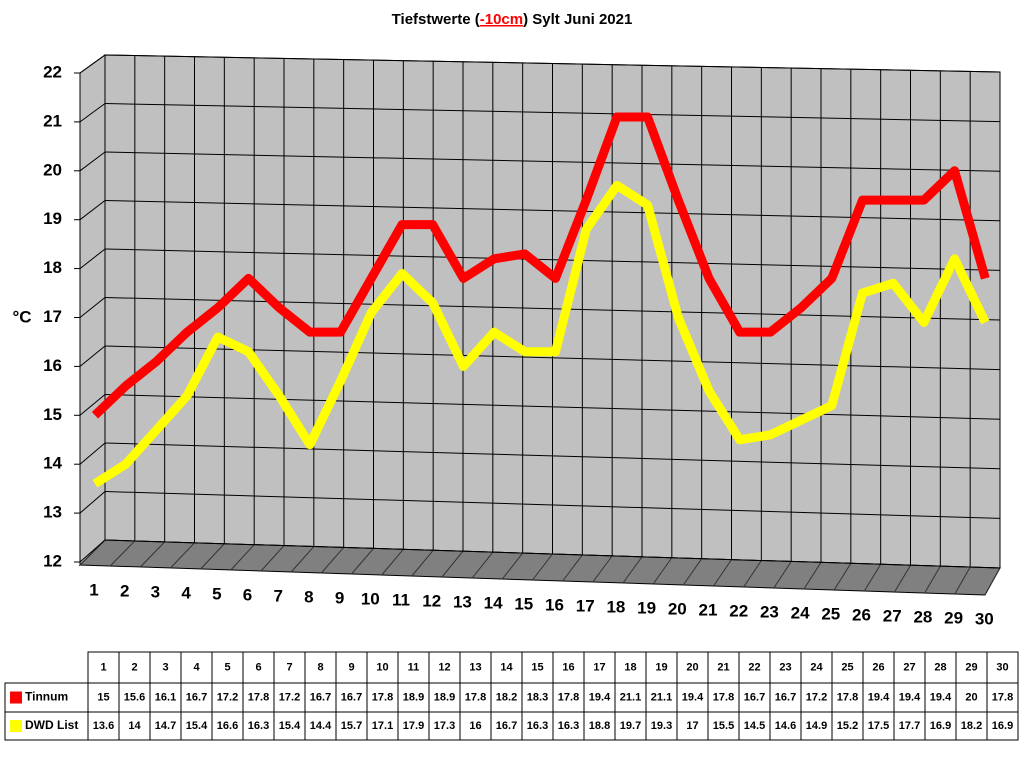 Image resolution: width=1024 pixels, height=768 pixels. Describe the element at coordinates (769, 611) in the screenshot. I see `x-tick-label: 23` at that location.